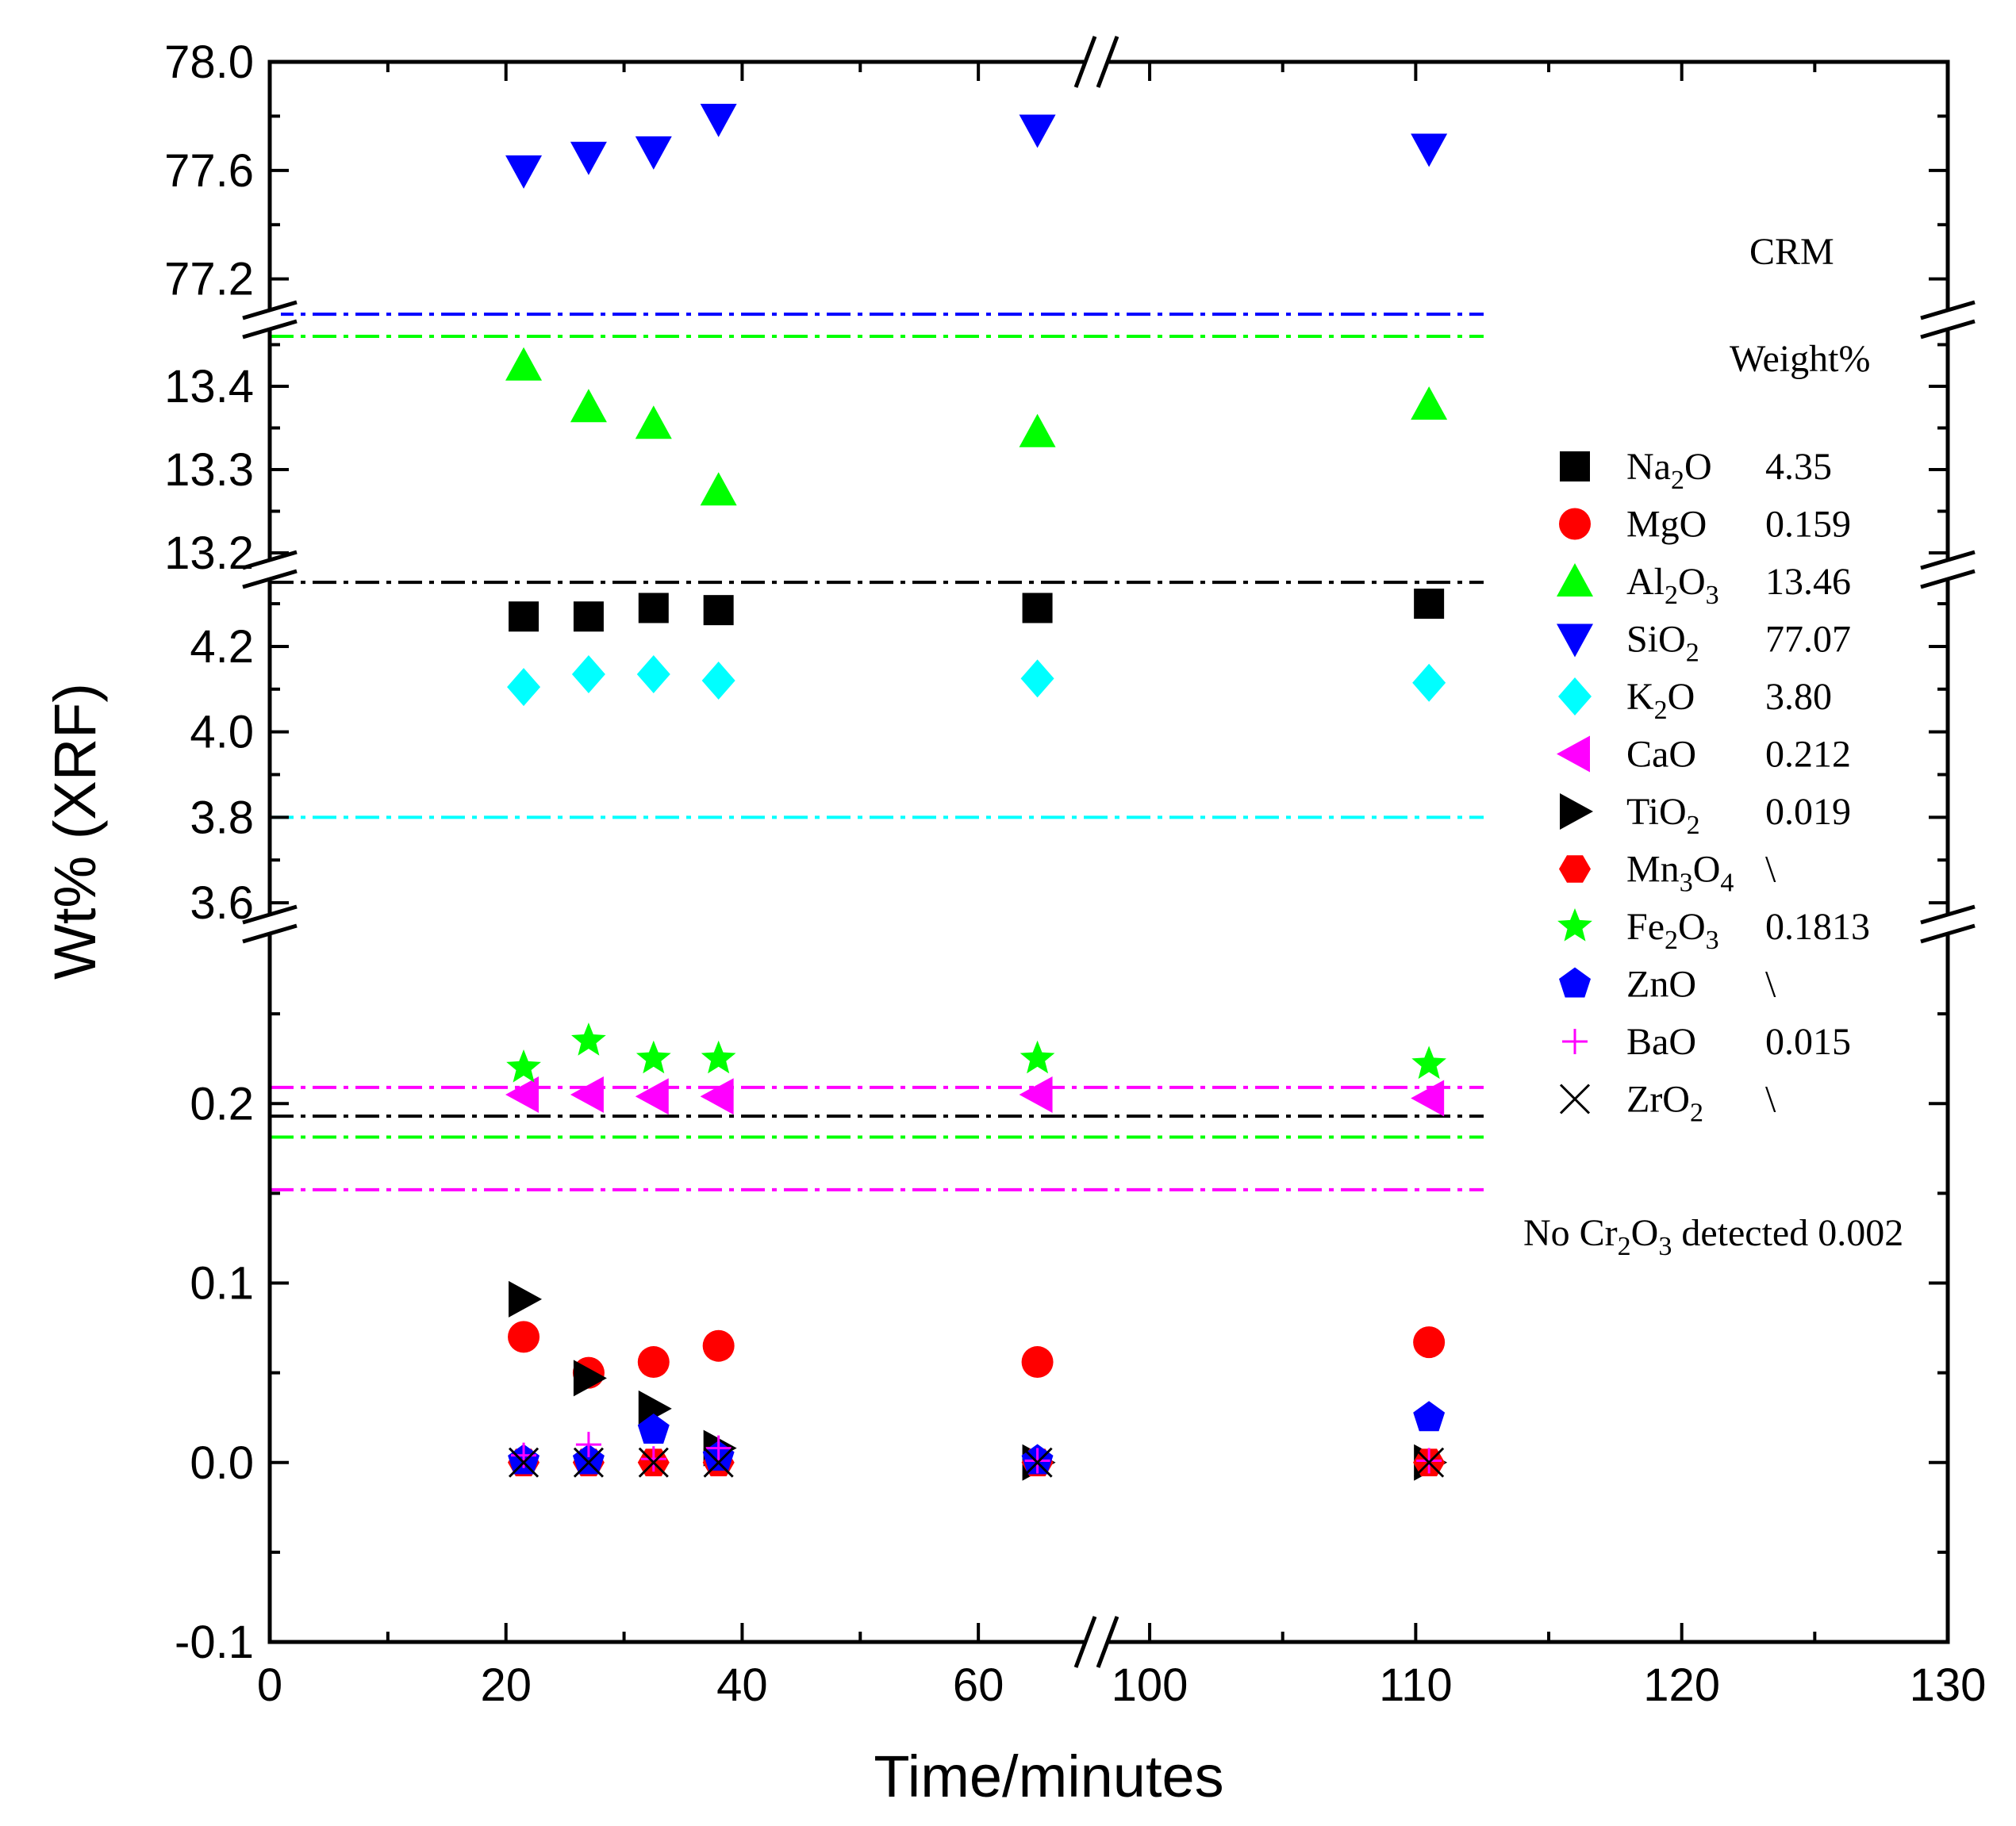 This screenshot has width=2016, height=1826. I want to click on legend-value-al2o3: 13.46, so click(1808, 582).